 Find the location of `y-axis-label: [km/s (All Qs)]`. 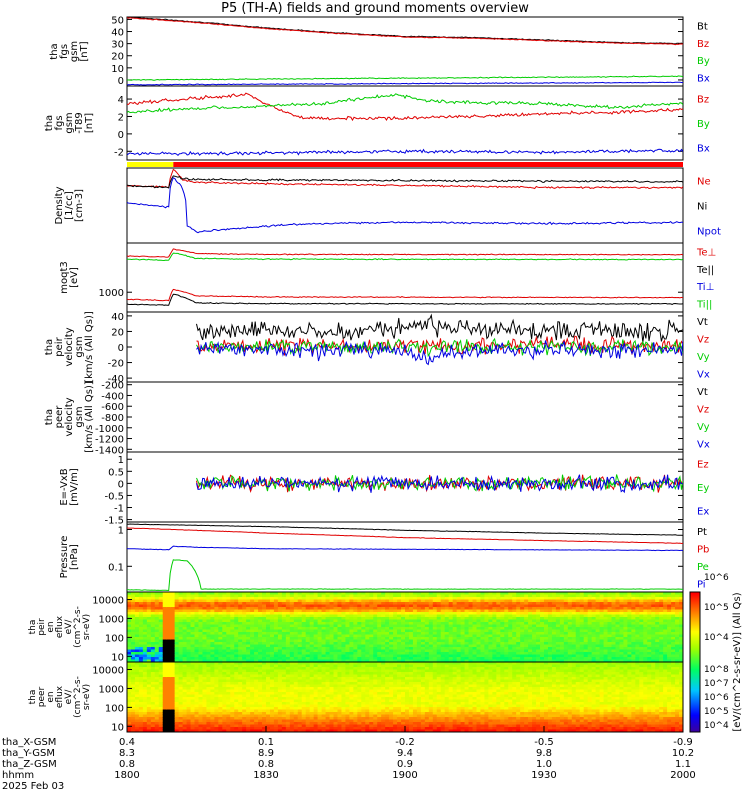

y-axis-label: [km/s (All Qs)] is located at coordinates (89, 417).